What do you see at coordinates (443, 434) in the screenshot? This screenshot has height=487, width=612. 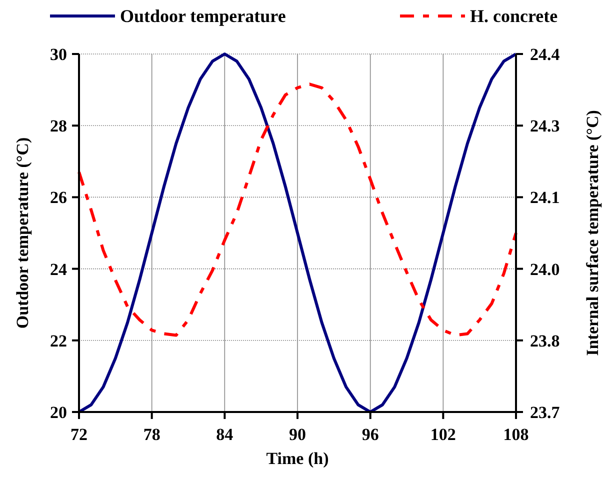 I see `x-tick-label: 102` at bounding box center [443, 434].